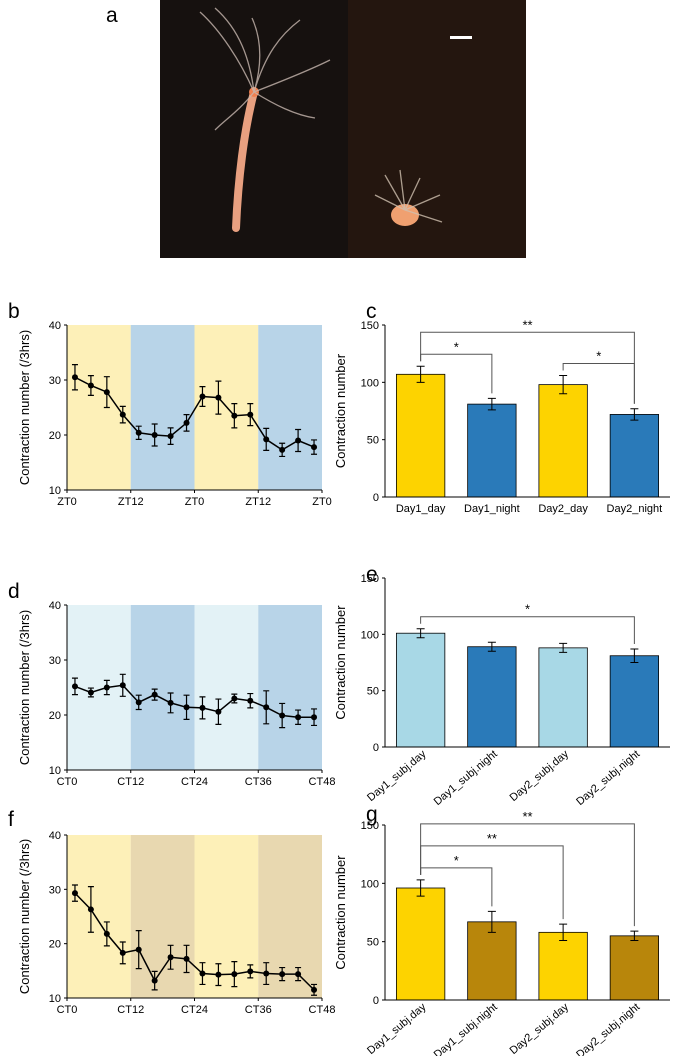  I want to click on y-tick-label: 100, so click(370, 884).